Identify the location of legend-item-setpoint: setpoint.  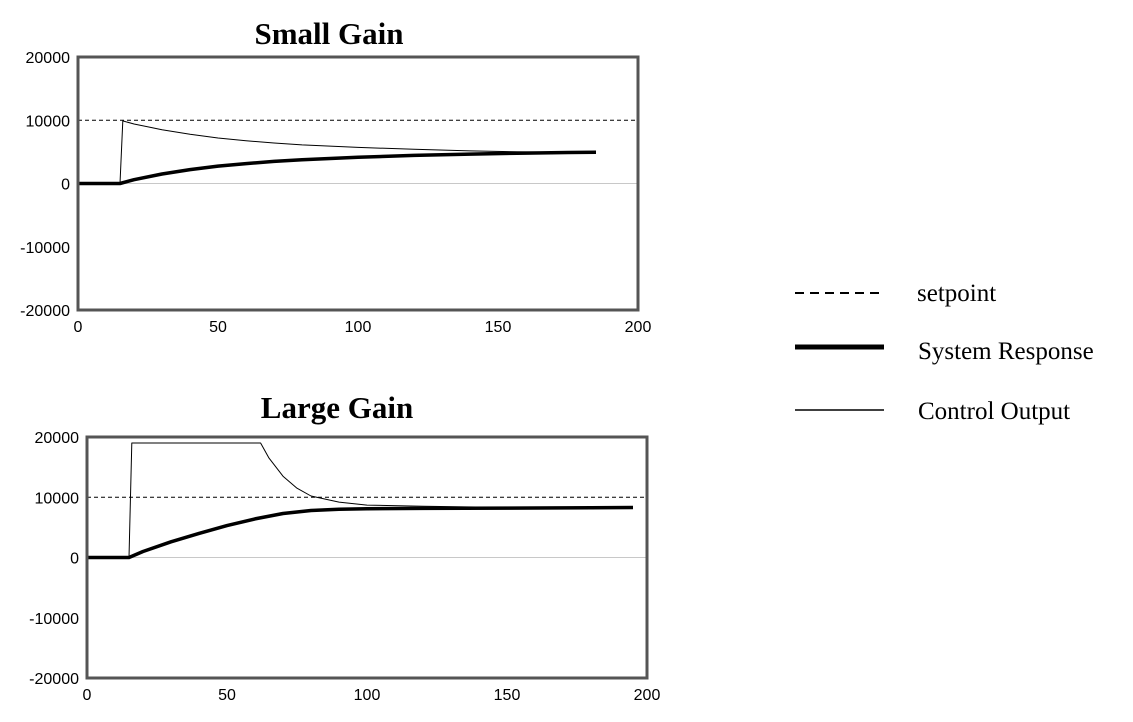
(895, 293).